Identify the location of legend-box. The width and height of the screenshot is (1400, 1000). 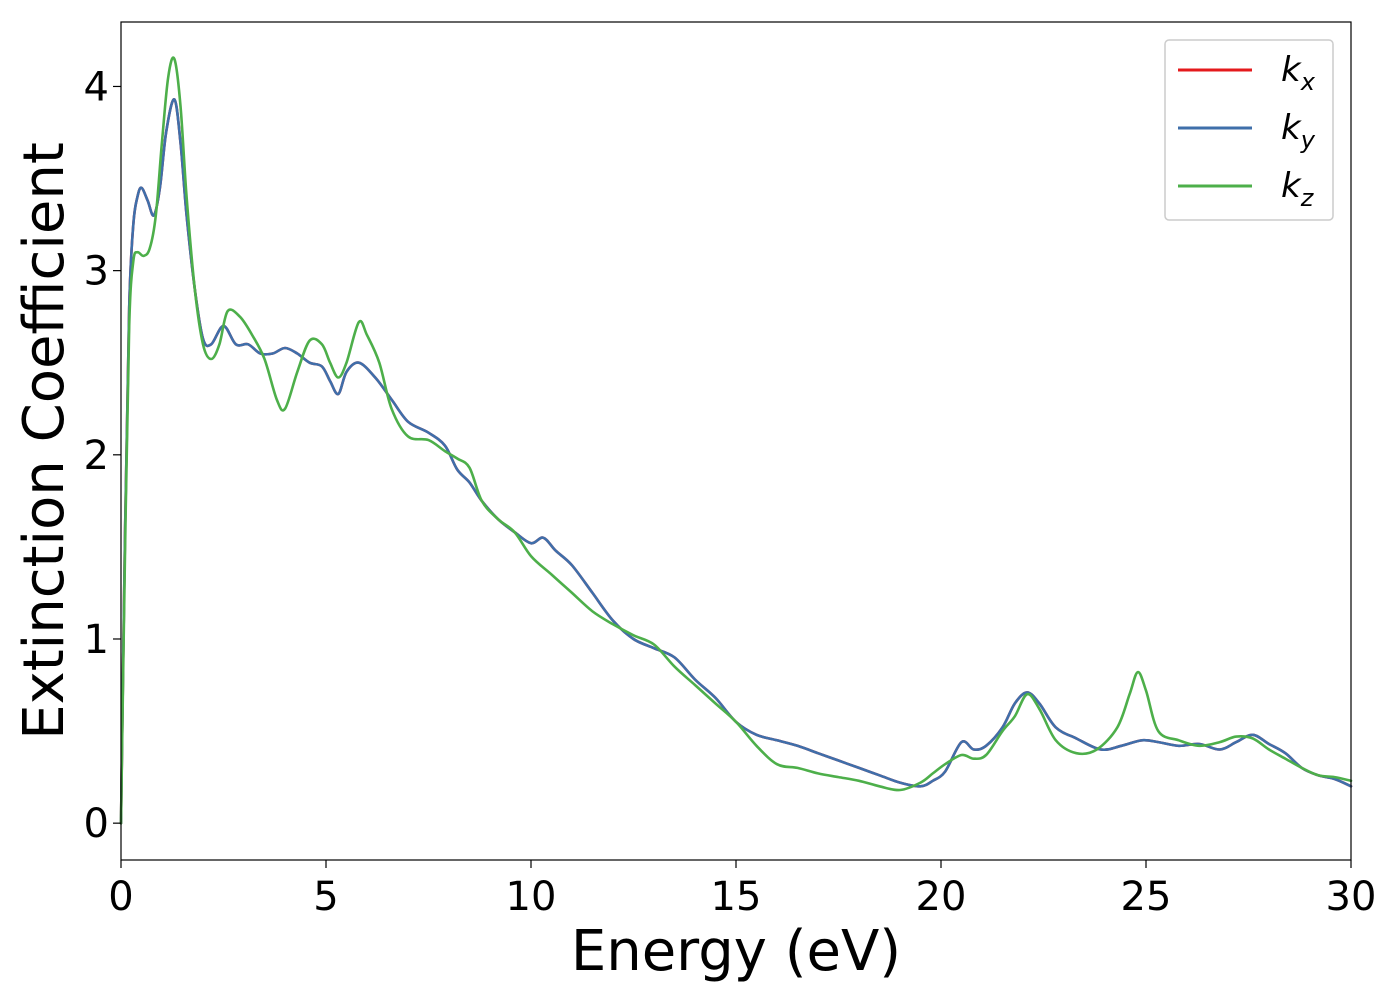
(1249, 130).